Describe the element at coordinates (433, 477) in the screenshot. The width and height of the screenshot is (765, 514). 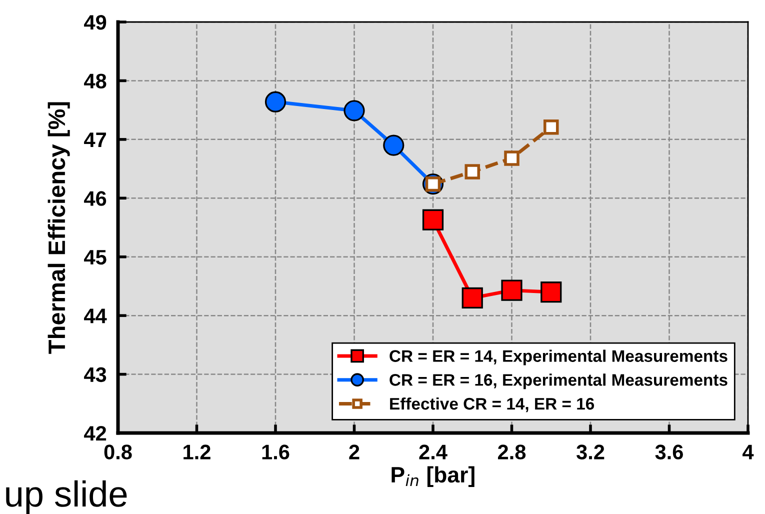
I see `x-axis-title: P$_{in}$ [bar]` at that location.